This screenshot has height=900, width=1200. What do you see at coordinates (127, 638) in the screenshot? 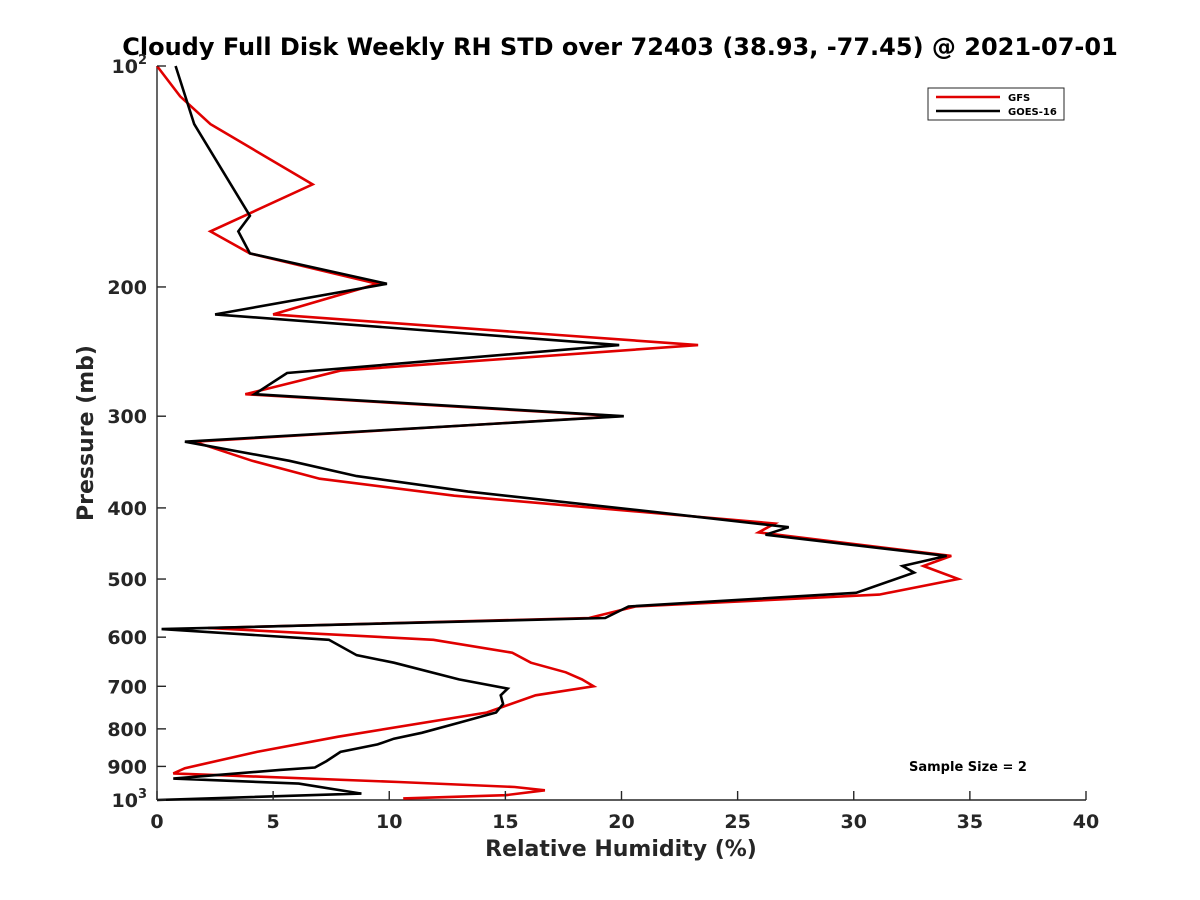
I see `y-tick-label: 600` at bounding box center [127, 638].